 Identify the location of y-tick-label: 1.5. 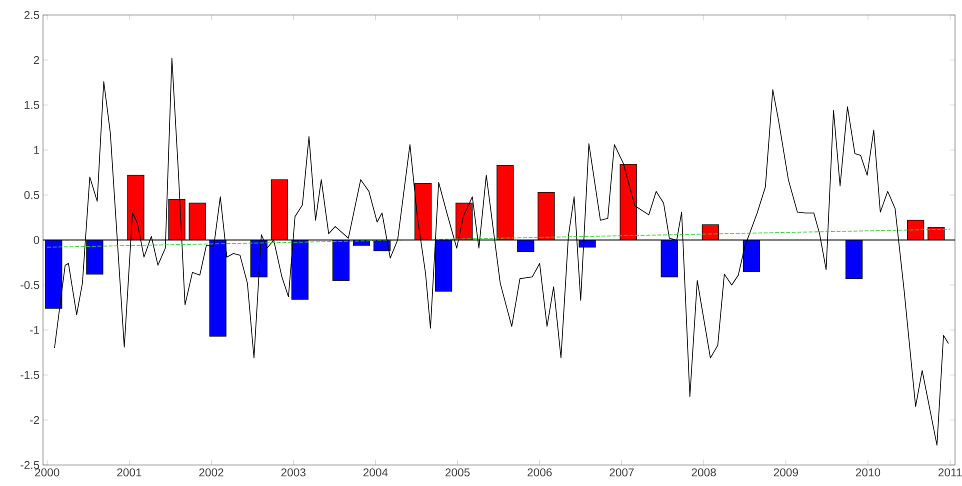
(32, 105).